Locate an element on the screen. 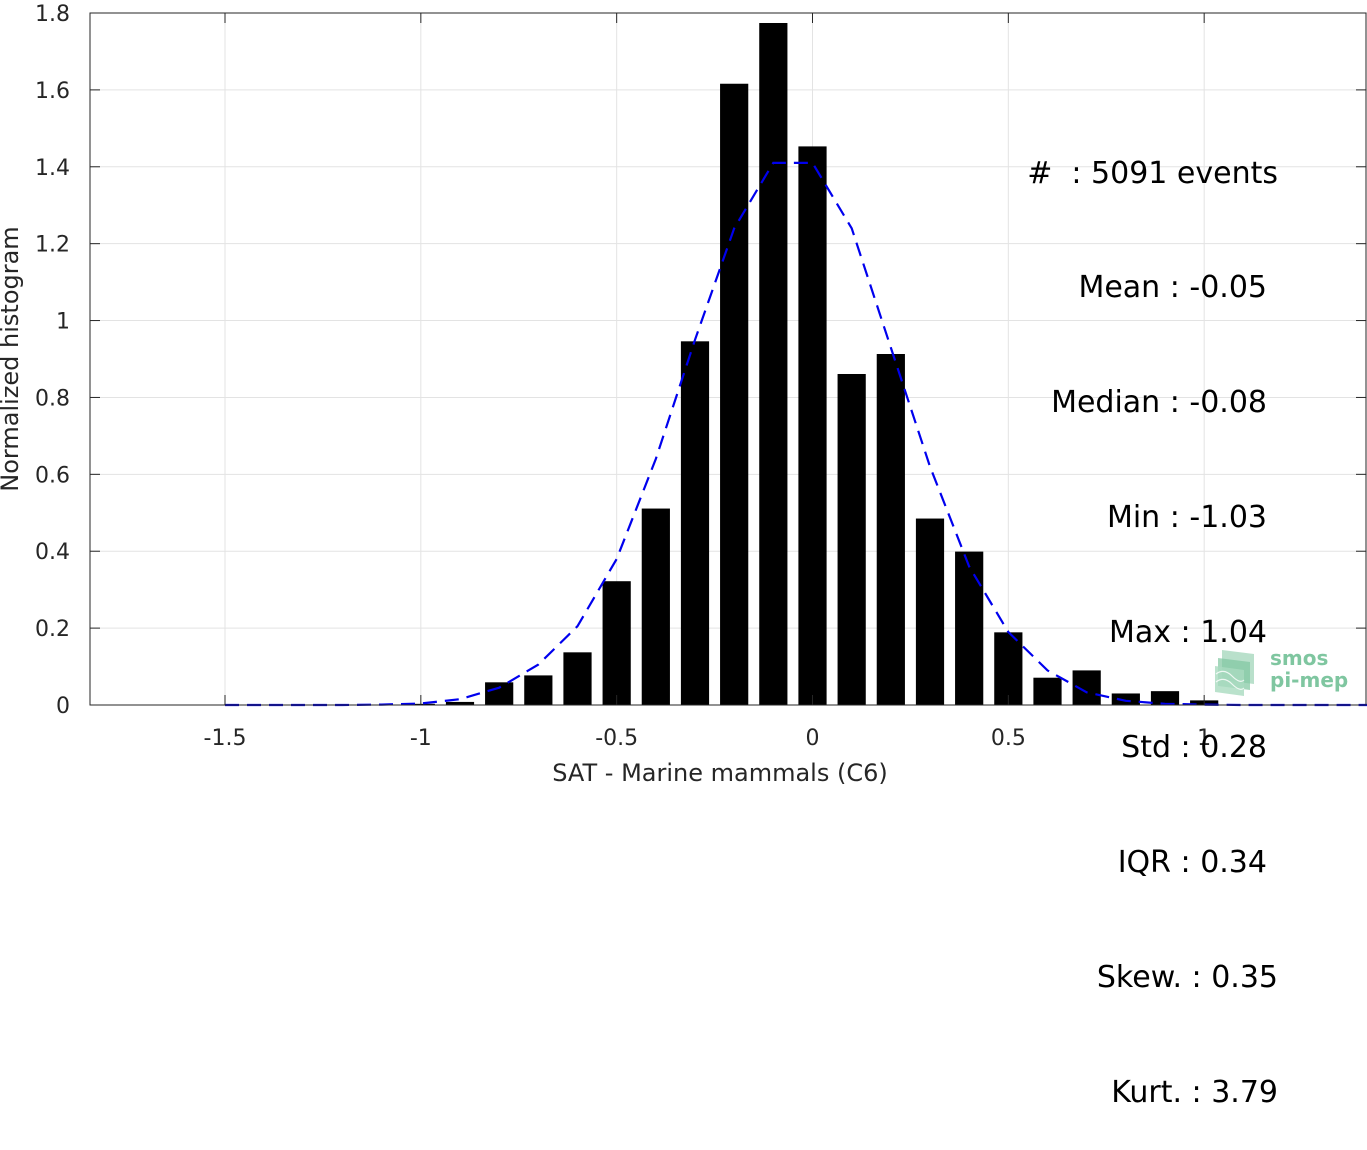 The image size is (1367, 1150). stat-iqr: IQR : 0.34 is located at coordinates (1192, 862).